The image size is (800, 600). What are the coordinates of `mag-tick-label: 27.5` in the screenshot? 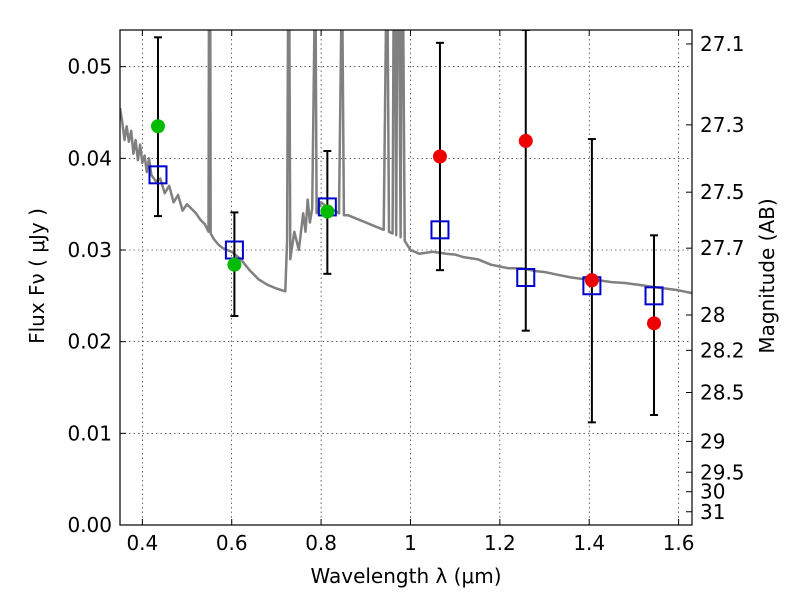 It's located at (722, 192).